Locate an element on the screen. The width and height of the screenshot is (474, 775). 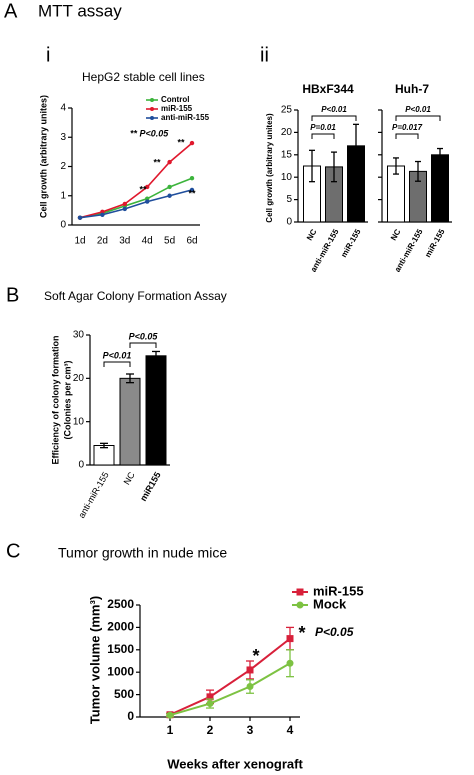
chart-title: Tumor growth in nude mice is located at coordinates (142, 553).